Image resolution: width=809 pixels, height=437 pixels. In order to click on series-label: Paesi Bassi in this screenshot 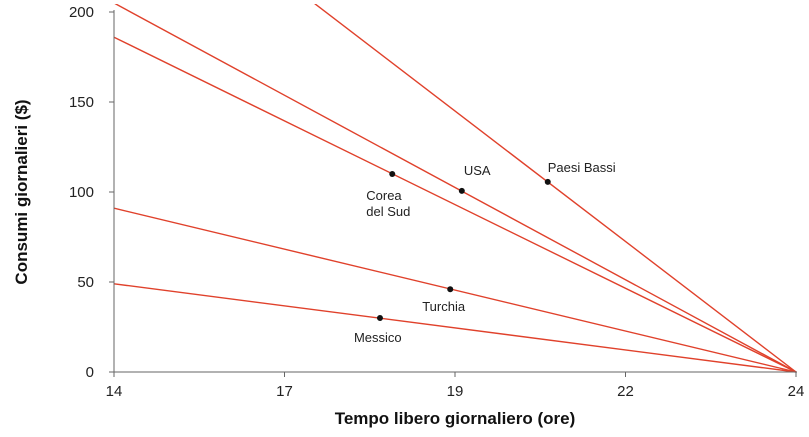, I will do `click(582, 167)`.